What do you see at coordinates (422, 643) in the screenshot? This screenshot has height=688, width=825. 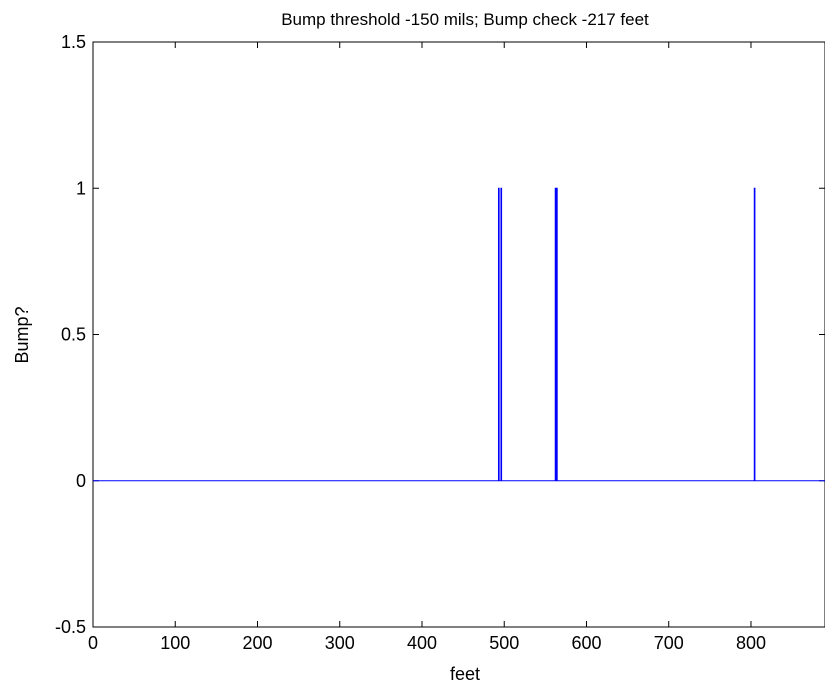 I see `x-tick-label: 400` at bounding box center [422, 643].